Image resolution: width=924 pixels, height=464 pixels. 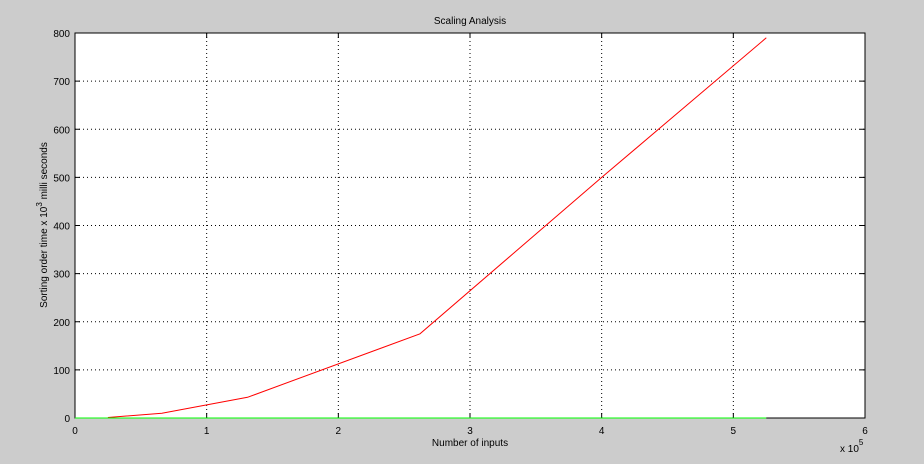 What do you see at coordinates (61, 34) in the screenshot?
I see `y-tick-label: 800` at bounding box center [61, 34].